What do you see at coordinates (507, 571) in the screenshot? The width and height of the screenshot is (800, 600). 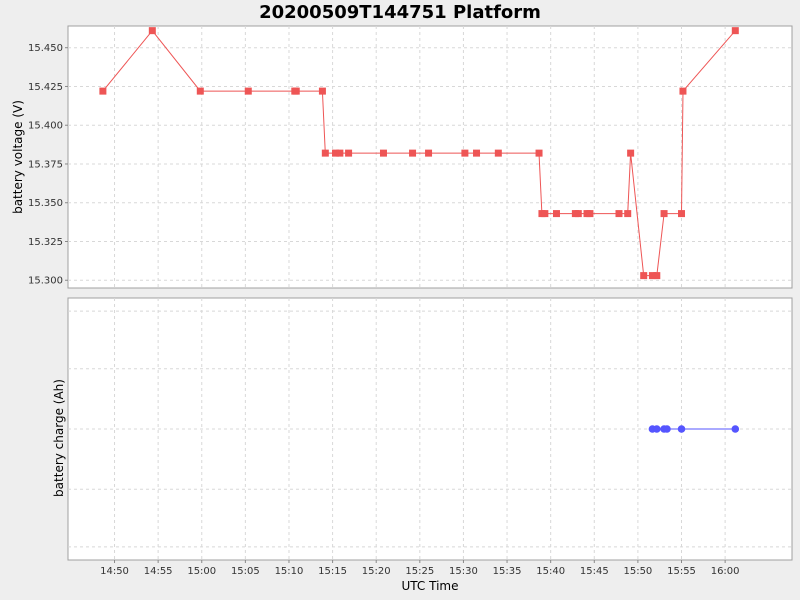 I see `x-tick-label: 15:35` at bounding box center [507, 571].